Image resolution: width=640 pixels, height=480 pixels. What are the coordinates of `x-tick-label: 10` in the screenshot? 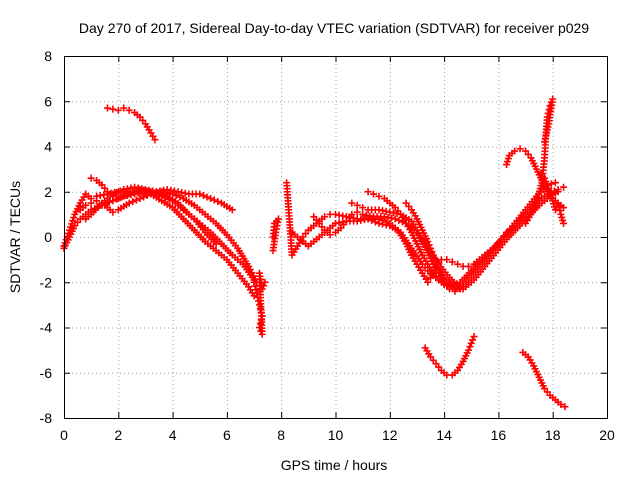 It's located at (336, 435).